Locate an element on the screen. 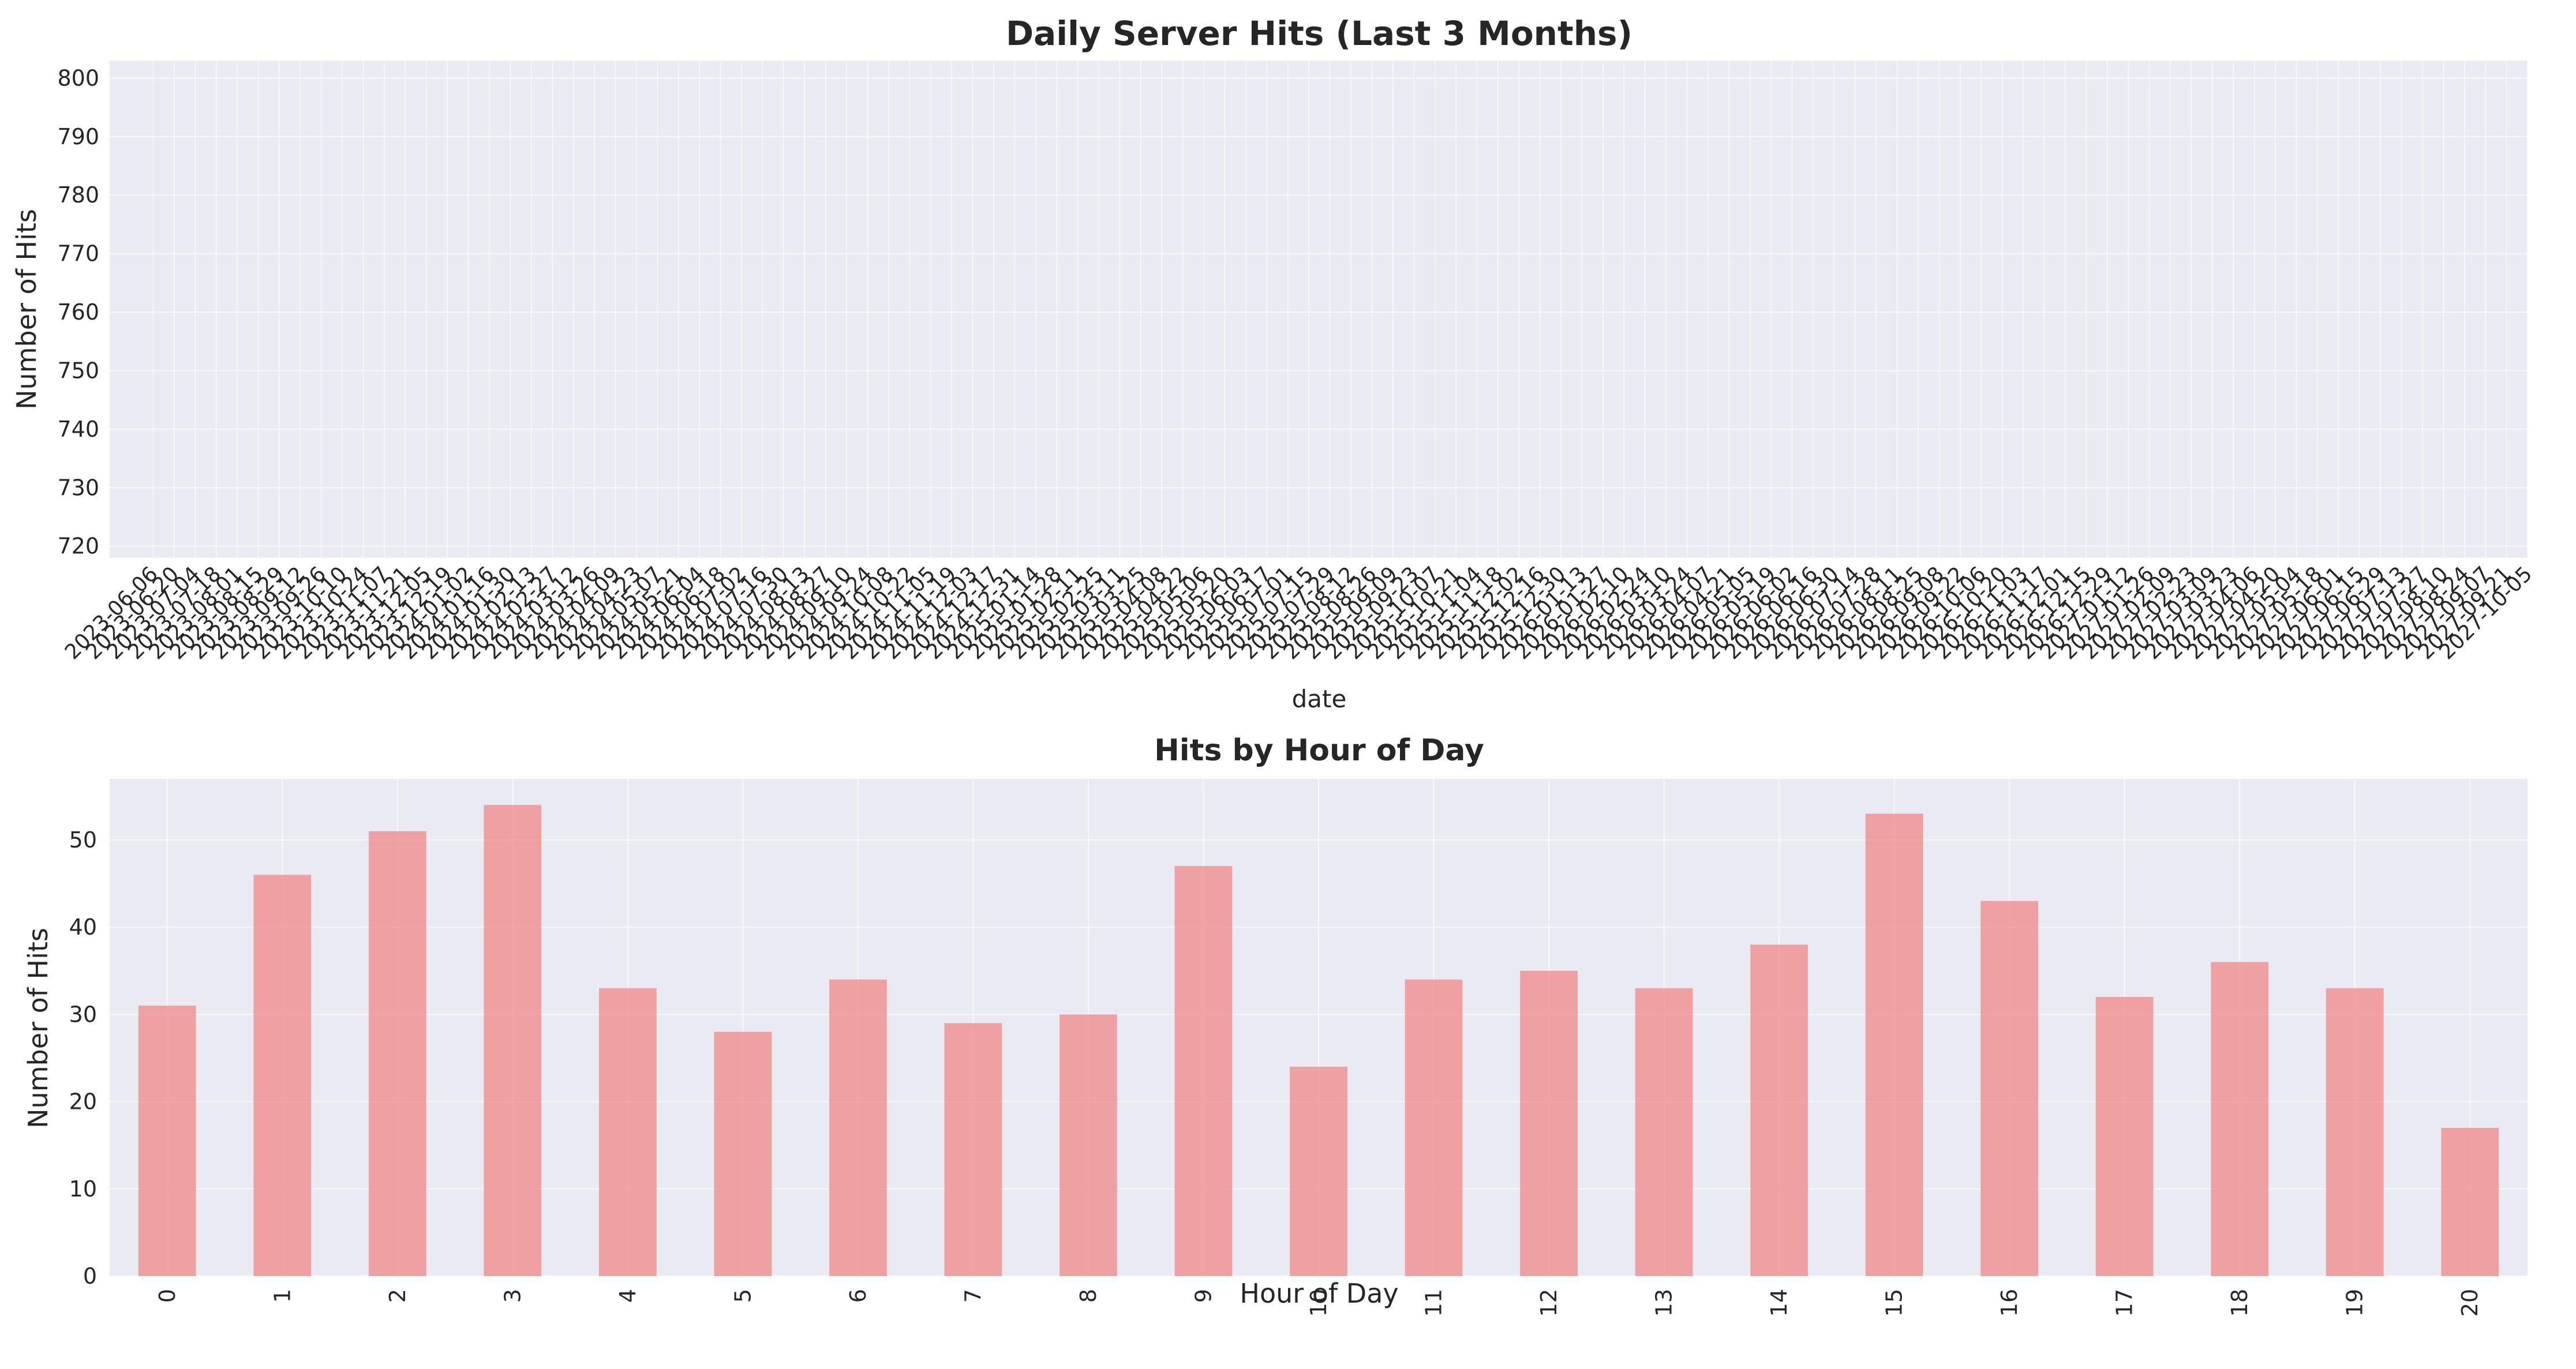  x-tick-label: 13 is located at coordinates (1664, 1303).